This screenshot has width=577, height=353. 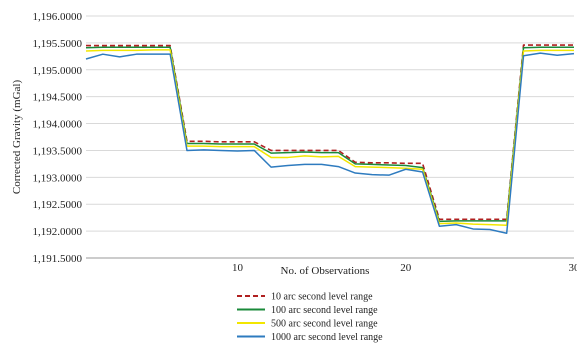 What do you see at coordinates (58, 98) in the screenshot?
I see `y-tick-label: 1,194.5000` at bounding box center [58, 98].